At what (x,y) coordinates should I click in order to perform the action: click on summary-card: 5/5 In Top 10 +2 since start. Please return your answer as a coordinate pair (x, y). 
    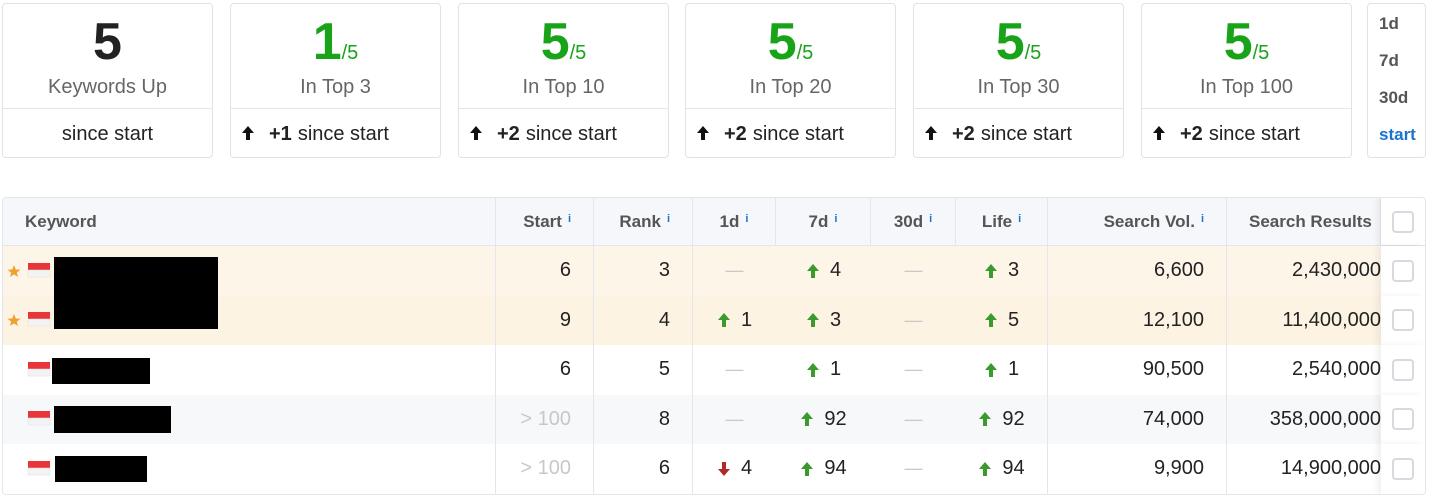
    Looking at the image, I should click on (563, 80).